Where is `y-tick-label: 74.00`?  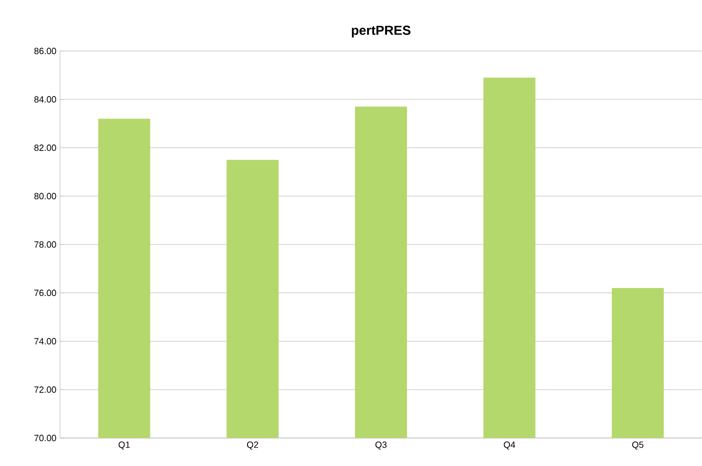
y-tick-label: 74.00 is located at coordinates (45, 341).